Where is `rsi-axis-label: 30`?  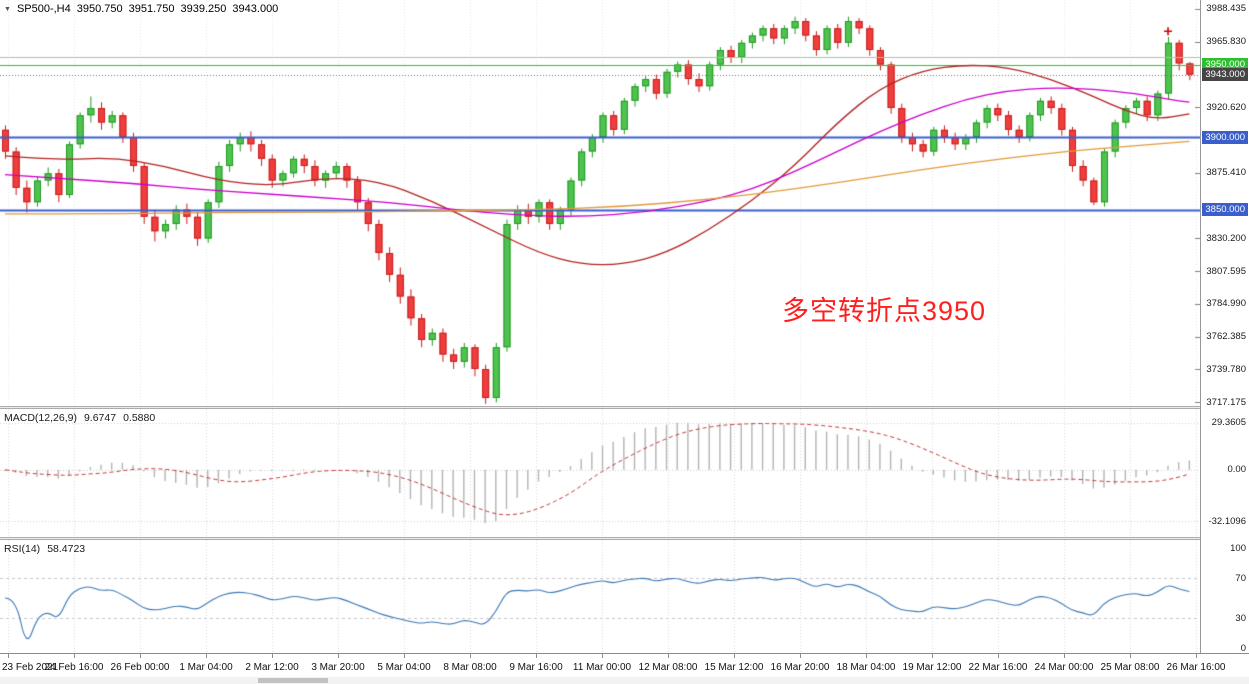
rsi-axis-label: 30 is located at coordinates (1240, 618).